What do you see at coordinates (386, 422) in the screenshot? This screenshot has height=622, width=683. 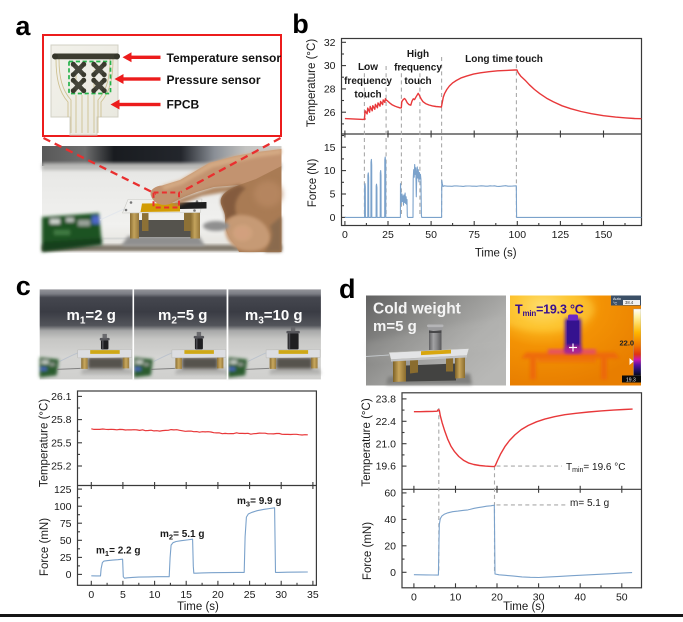 I see `svg-text: 22.4` at bounding box center [386, 422].